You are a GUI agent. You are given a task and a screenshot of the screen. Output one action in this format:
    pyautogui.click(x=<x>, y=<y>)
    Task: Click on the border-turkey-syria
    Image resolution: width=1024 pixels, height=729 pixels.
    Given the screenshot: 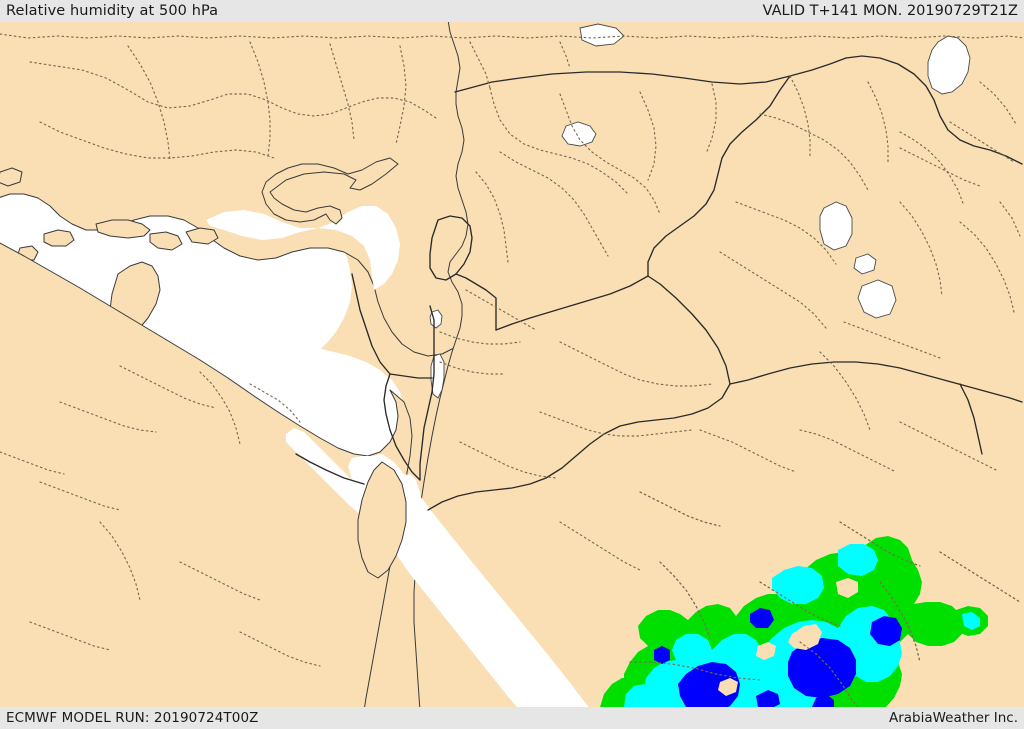 What is the action you would take?
    pyautogui.click(x=650, y=75)
    